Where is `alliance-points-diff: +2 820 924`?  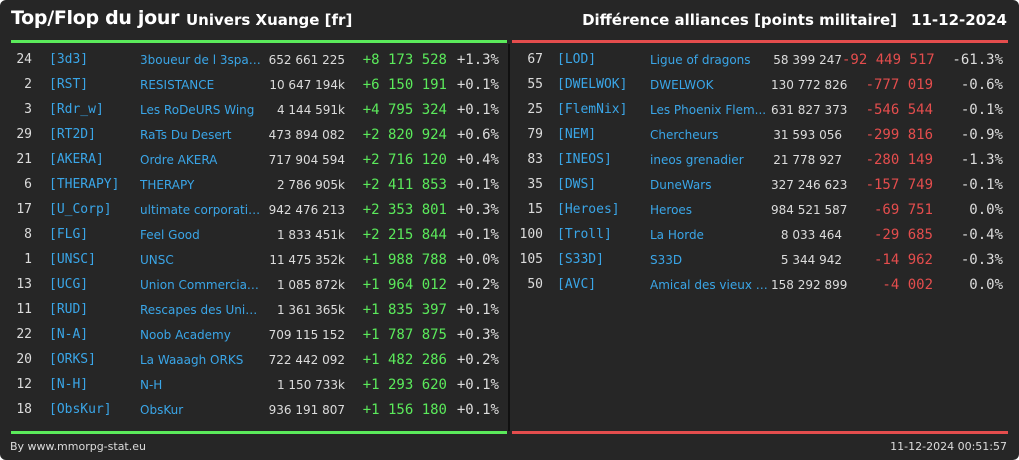
alliance-points-diff: +2 820 924 is located at coordinates (404, 135).